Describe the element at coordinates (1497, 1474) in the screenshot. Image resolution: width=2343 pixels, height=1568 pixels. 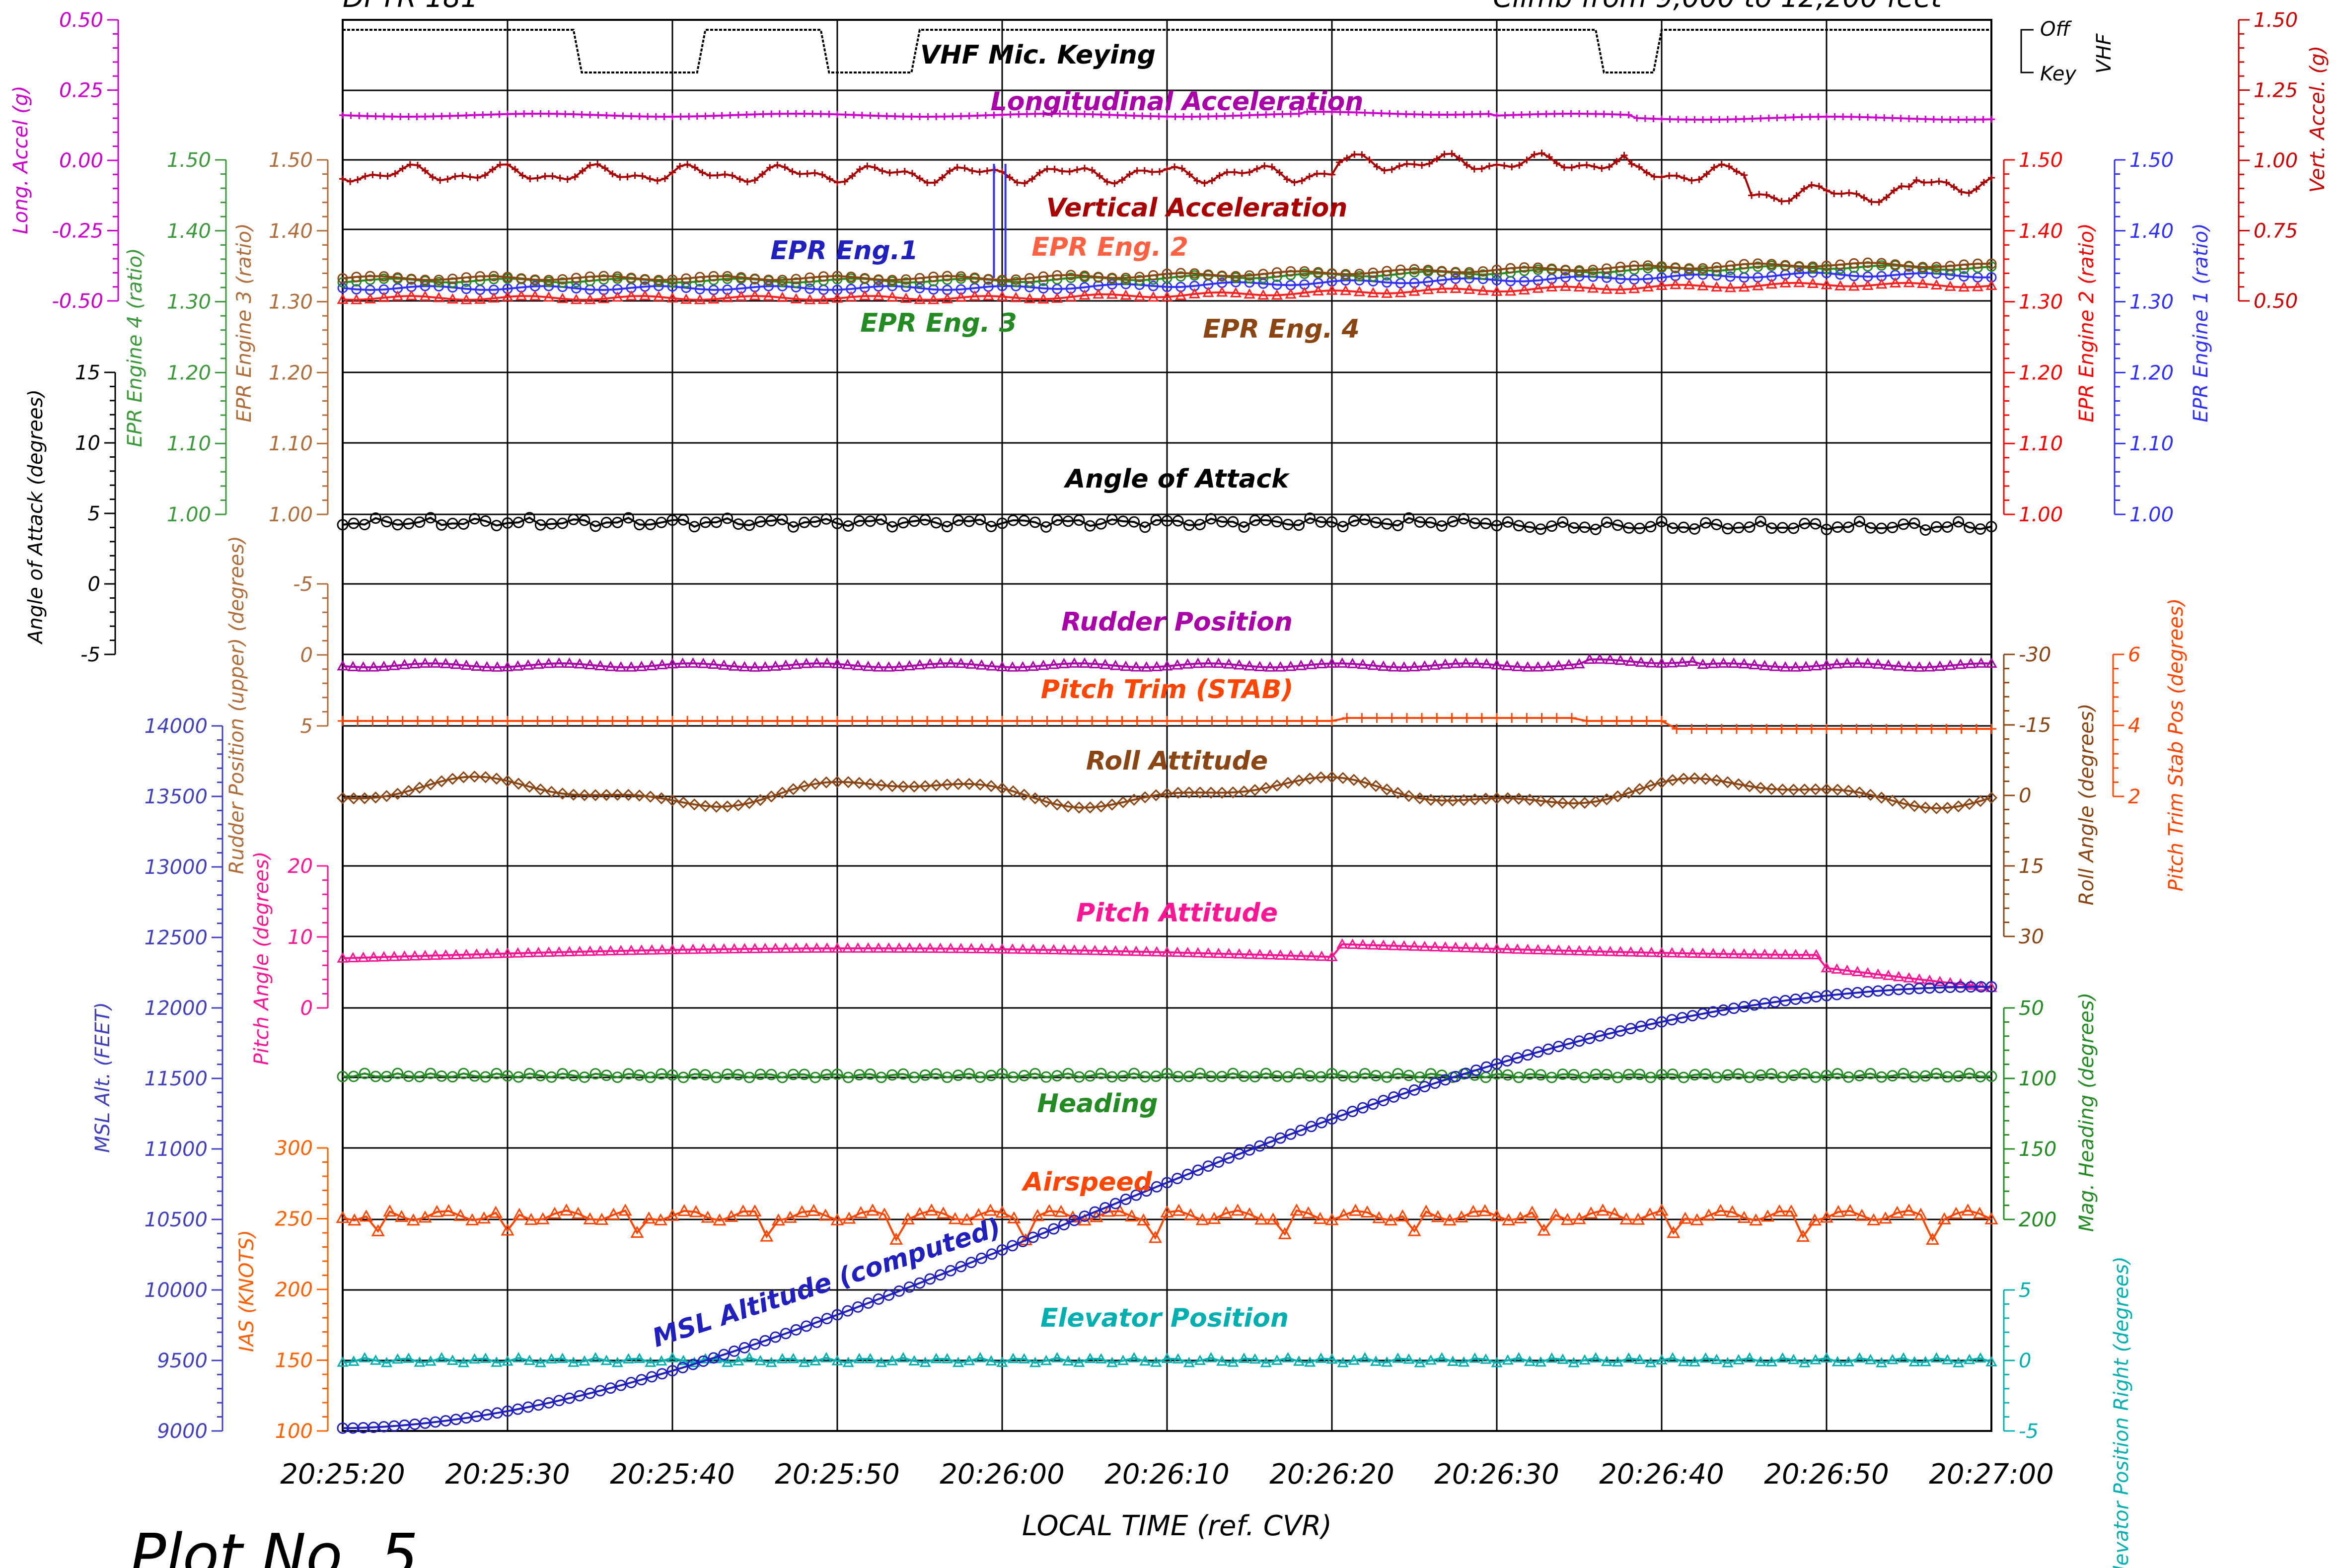
I see `x-tick-label: 20:26:30` at that location.